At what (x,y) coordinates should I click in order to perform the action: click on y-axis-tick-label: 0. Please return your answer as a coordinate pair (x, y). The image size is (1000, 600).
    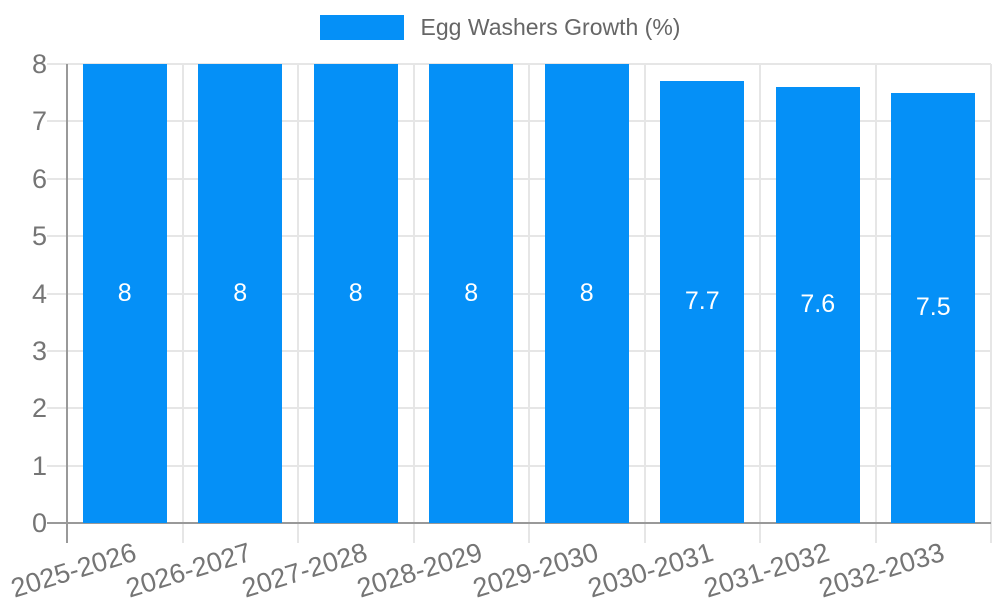
    Looking at the image, I should click on (39, 523).